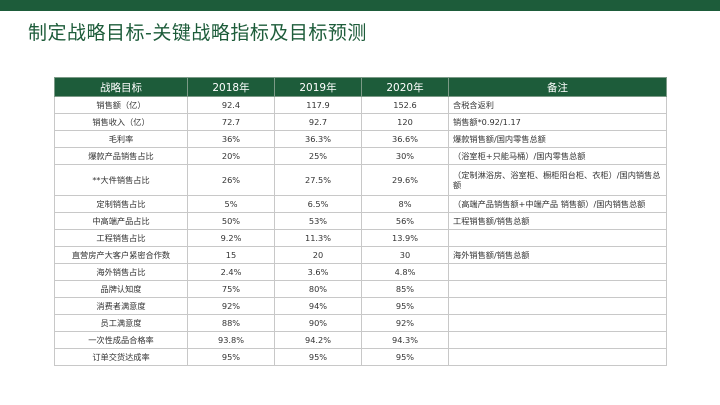 This screenshot has width=720, height=405. Describe the element at coordinates (231, 221) in the screenshot. I see `cell-2018: 50%` at that location.